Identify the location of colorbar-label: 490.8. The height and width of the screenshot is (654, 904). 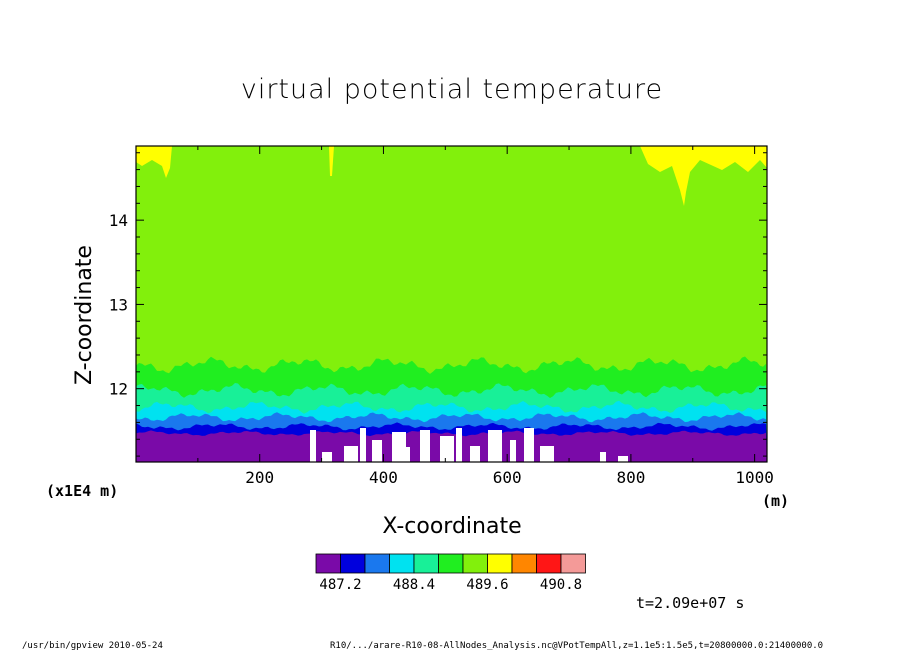
(561, 585).